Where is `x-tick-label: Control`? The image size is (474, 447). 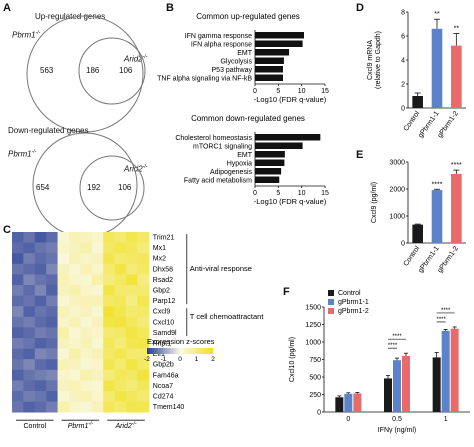
x-tick-label: Control is located at coordinates (412, 256).